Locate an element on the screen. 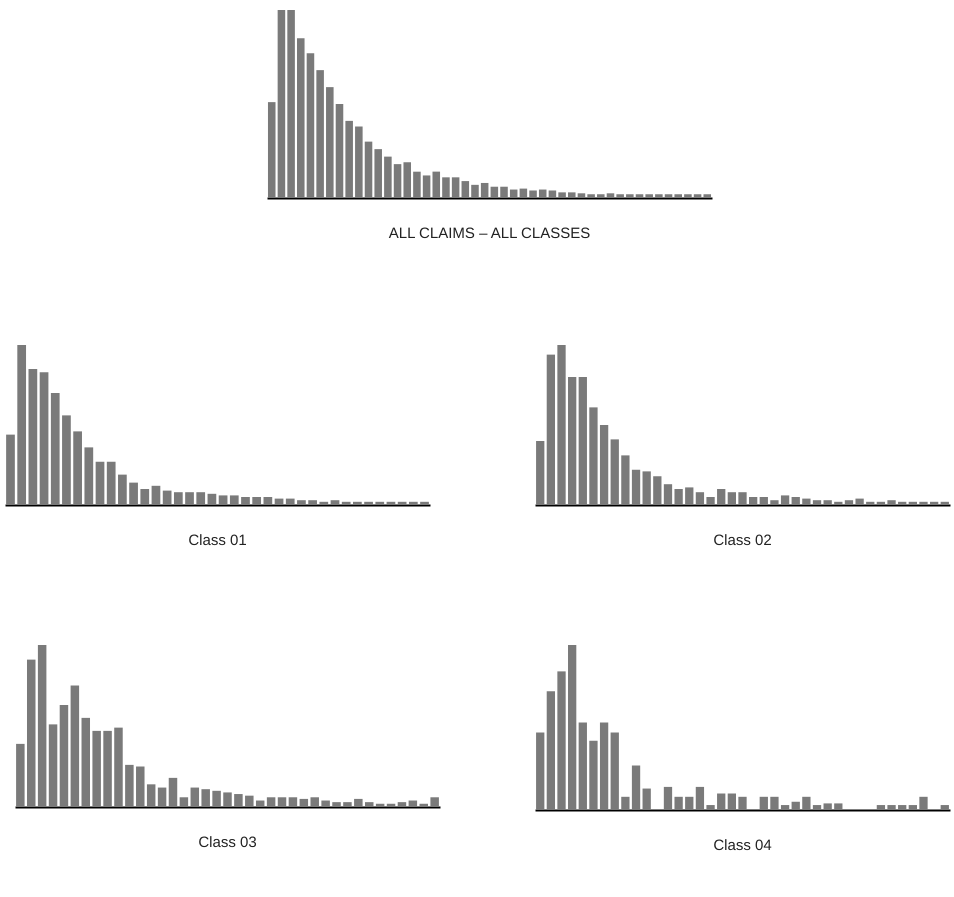 This screenshot has height=897, width=954. text: Class 01 is located at coordinates (217, 540).